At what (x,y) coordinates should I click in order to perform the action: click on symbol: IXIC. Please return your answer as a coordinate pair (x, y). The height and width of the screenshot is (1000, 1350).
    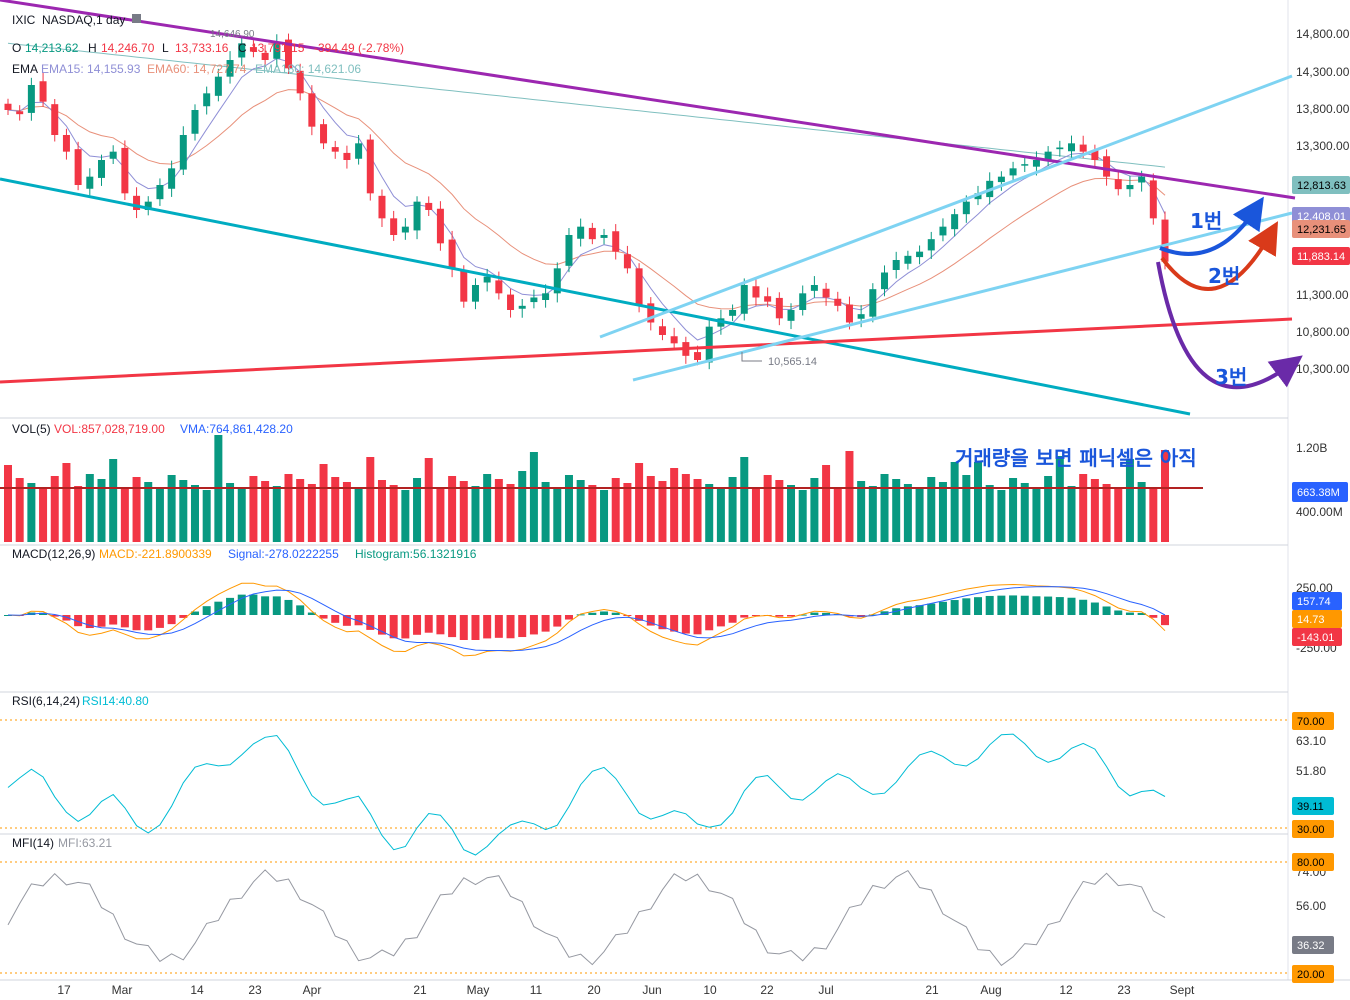
    Looking at the image, I should click on (24, 20).